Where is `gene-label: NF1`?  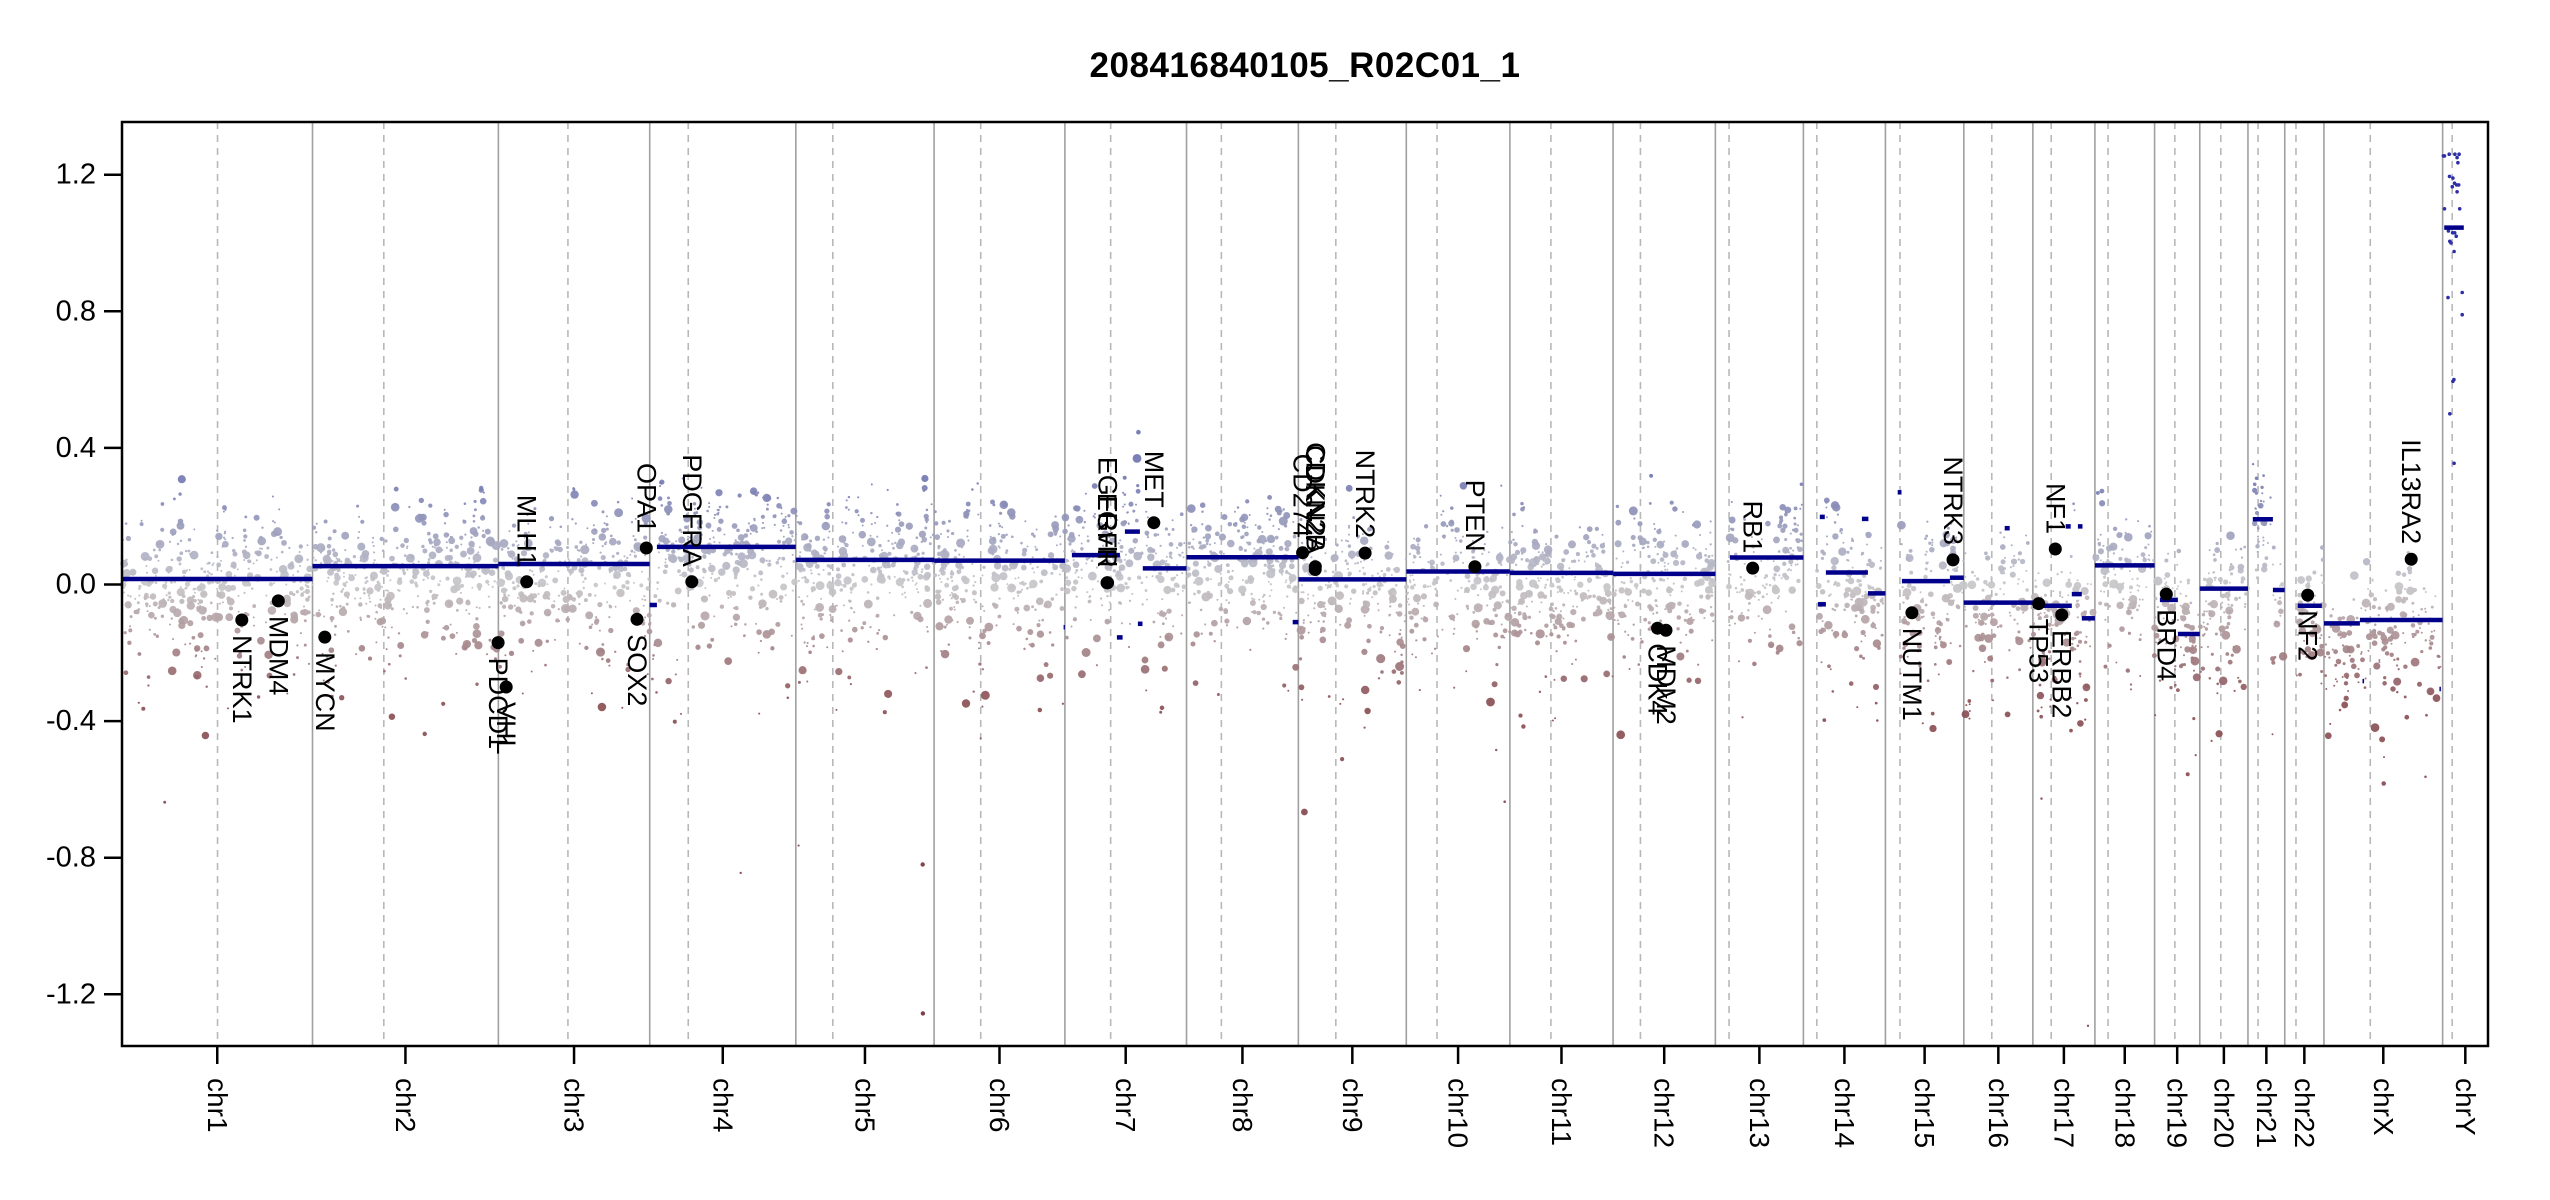
gene-label: NF1 is located at coordinates (2055, 508).